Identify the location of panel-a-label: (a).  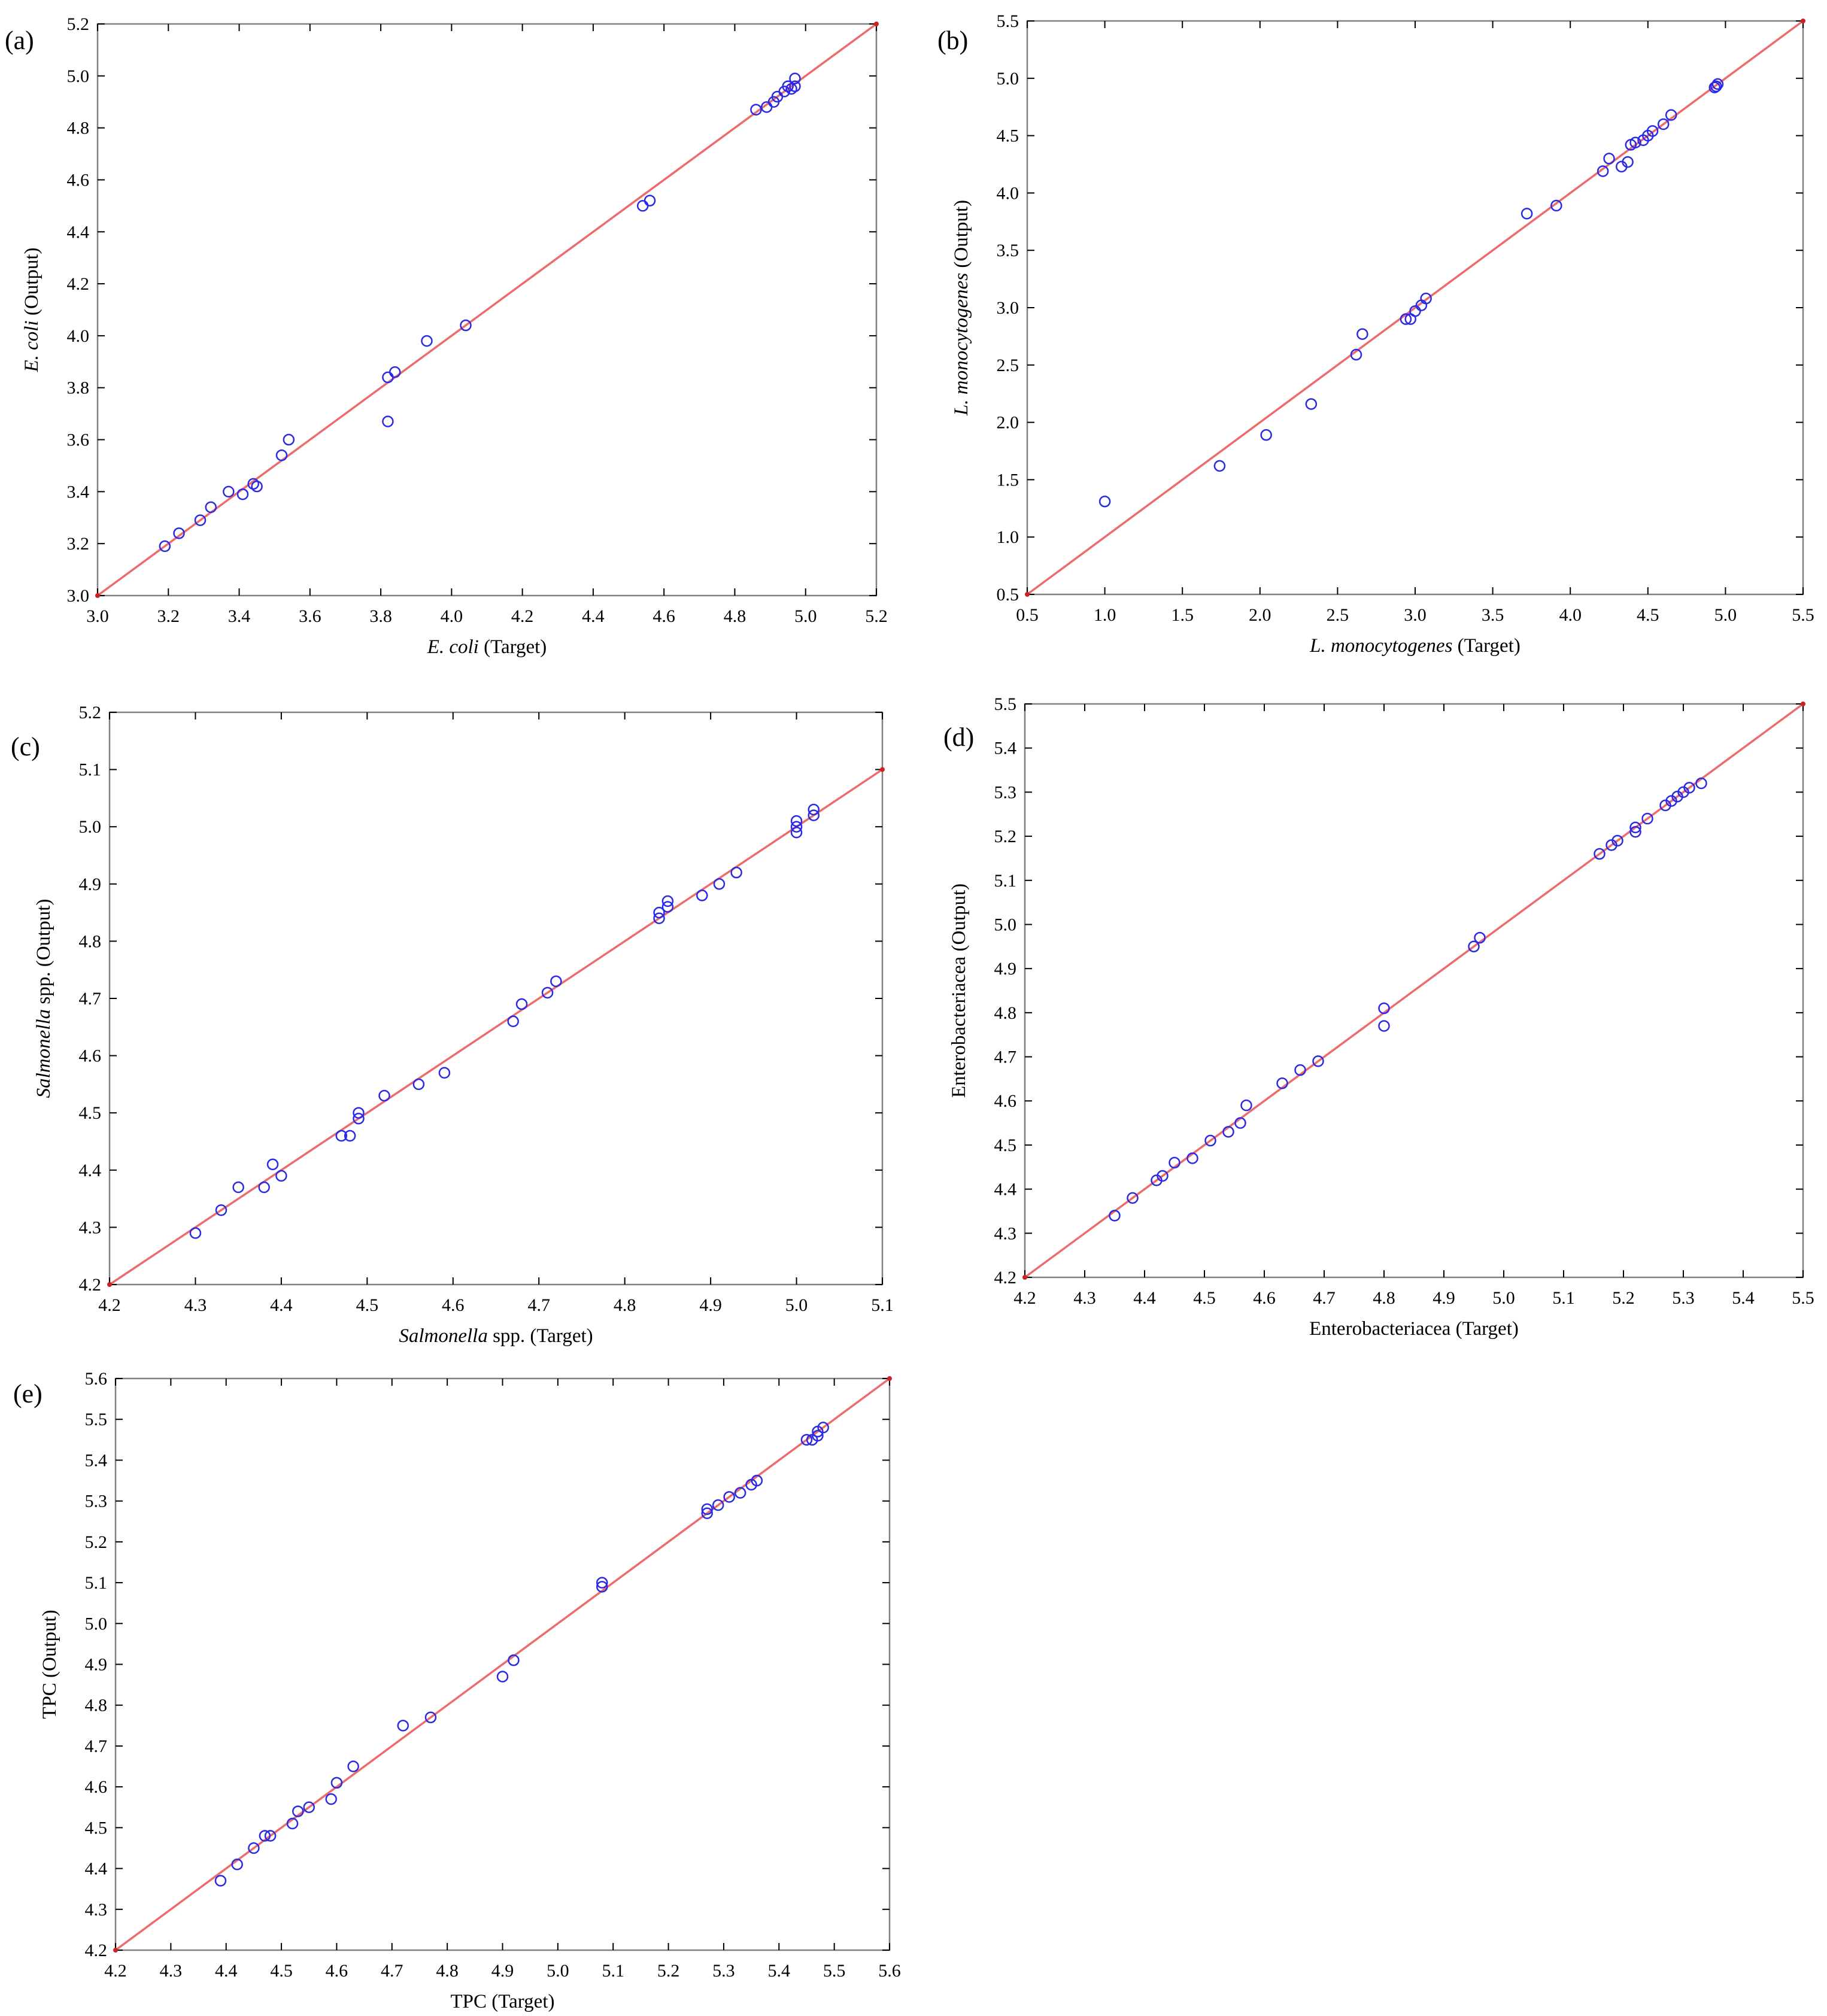
(19, 40).